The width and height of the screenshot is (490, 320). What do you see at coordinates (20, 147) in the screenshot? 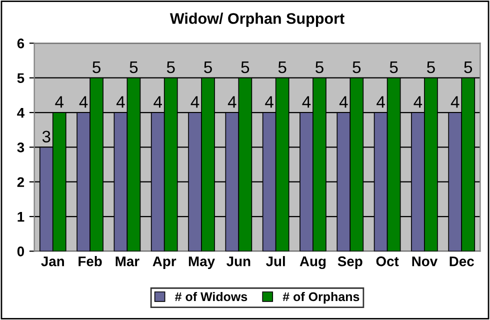
I see `y-tick-label: 3` at bounding box center [20, 147].